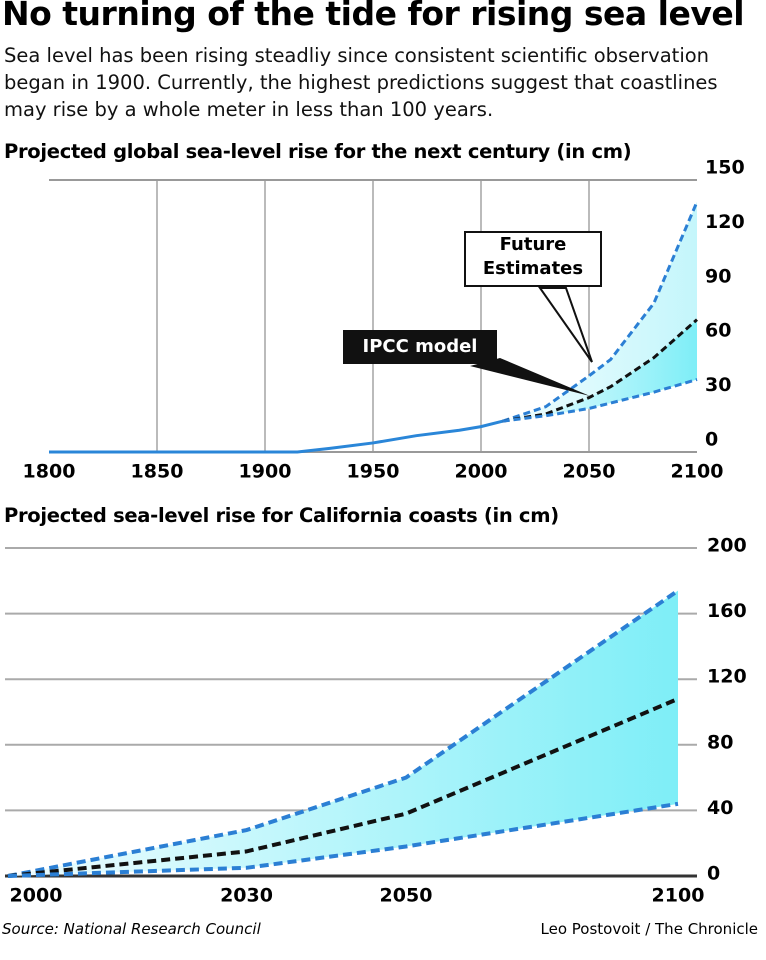 The image size is (766, 960). I want to click on range-band, so click(599, 370).